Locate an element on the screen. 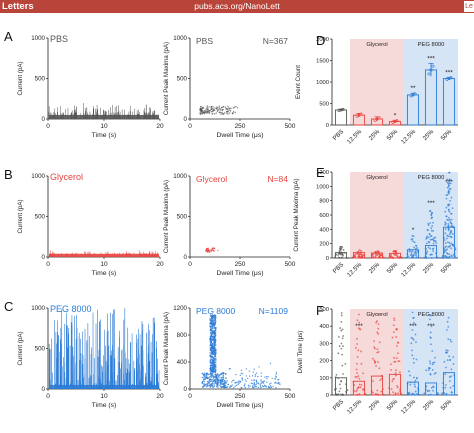  x-tick-label: 500 is located at coordinates (290, 126).